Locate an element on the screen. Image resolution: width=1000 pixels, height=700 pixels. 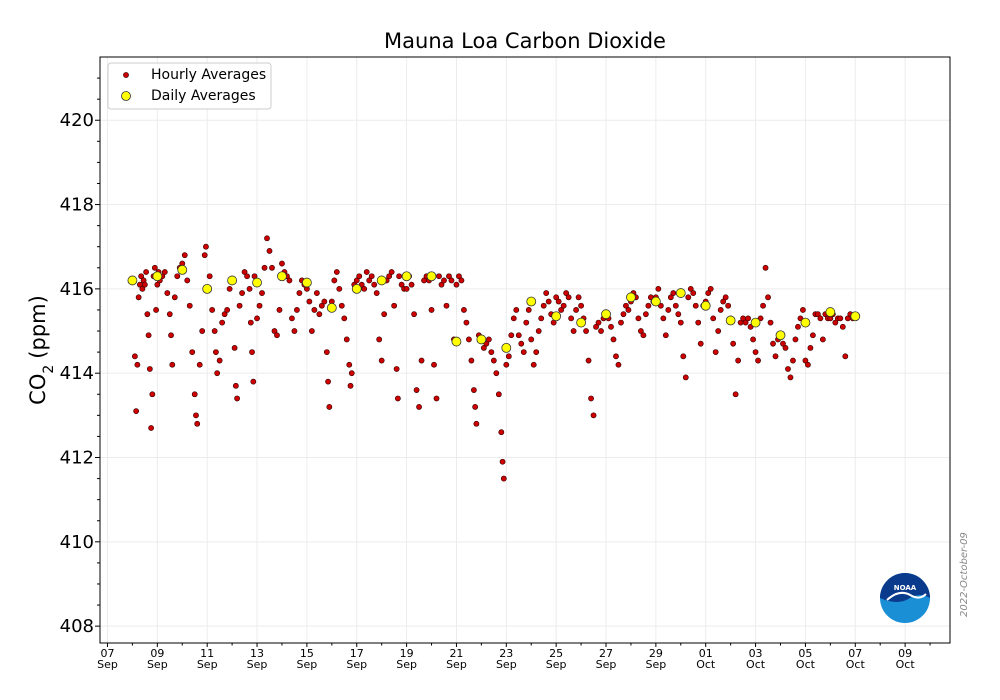
x-tick-day: 15 is located at coordinates (307, 653).